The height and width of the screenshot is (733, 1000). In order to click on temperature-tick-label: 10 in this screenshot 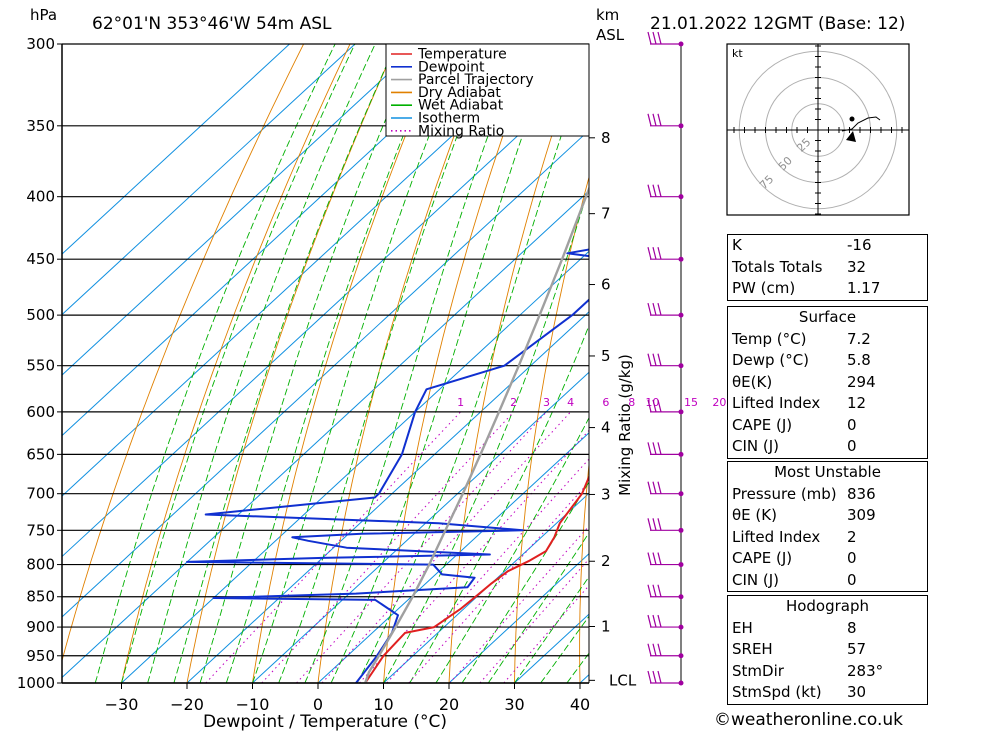, I will do `click(383, 704)`.